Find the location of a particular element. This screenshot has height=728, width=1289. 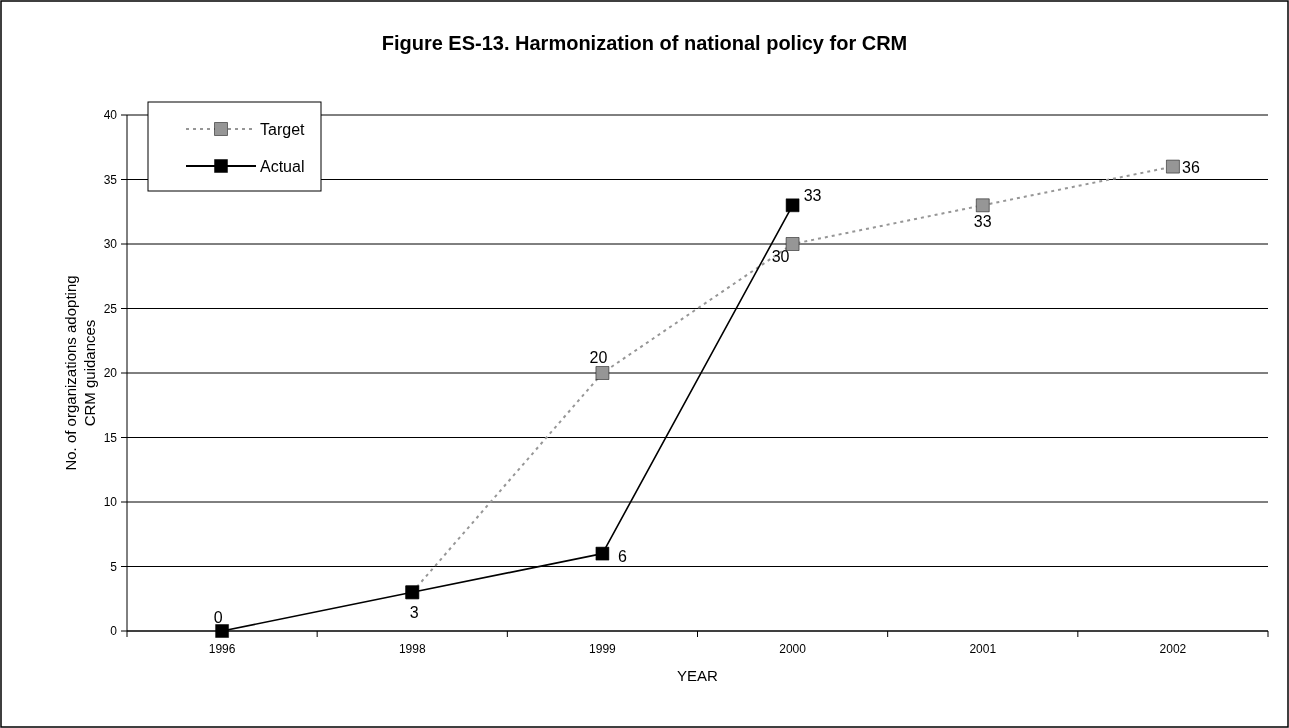

legend-label: Actual is located at coordinates (282, 166).